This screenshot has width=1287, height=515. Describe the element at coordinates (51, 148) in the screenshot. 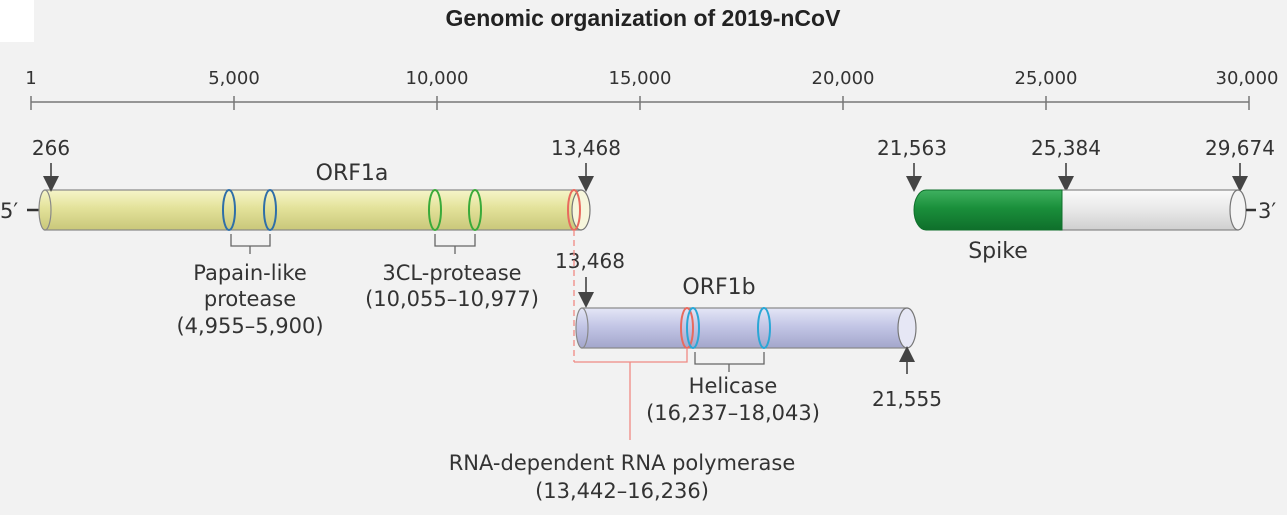

I see `orf1a-start-position: 266` at that location.